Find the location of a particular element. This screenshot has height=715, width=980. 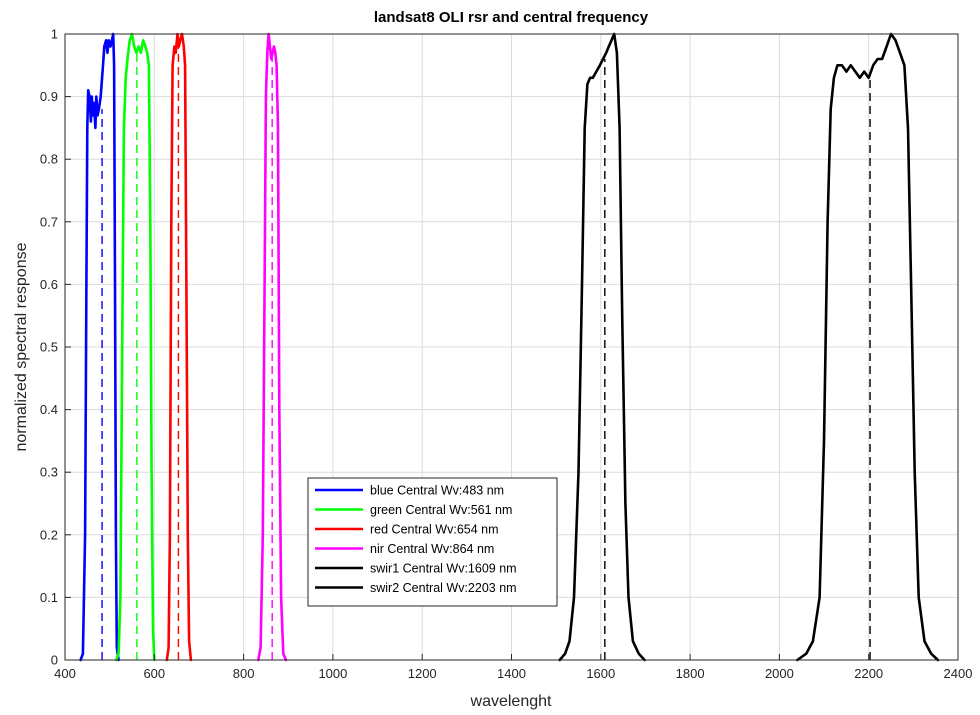

y-tick-label: 0.2 is located at coordinates (49, 534).